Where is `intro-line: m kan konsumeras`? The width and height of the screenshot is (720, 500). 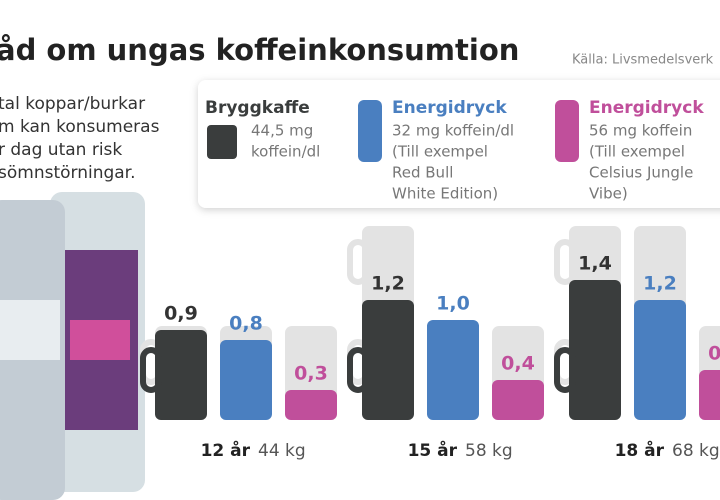 intro-line: m kan konsumeras is located at coordinates (80, 127).